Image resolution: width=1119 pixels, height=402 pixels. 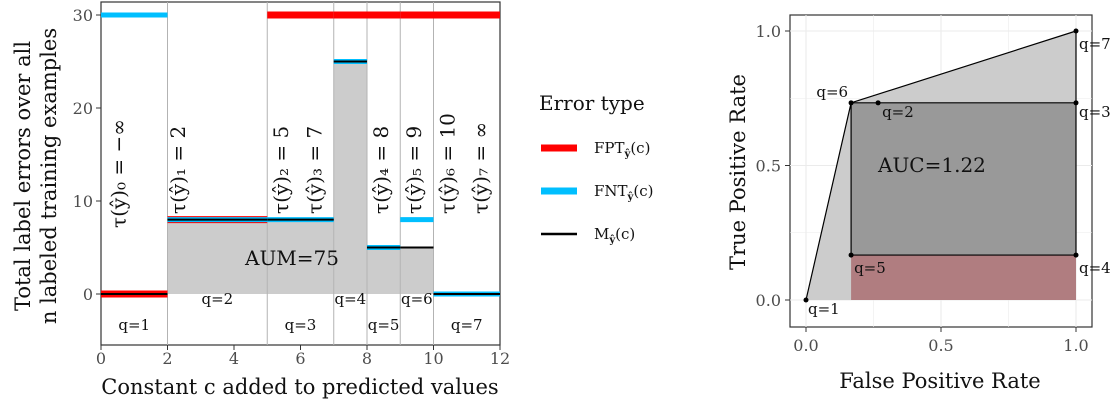 What do you see at coordinates (1095, 112) in the screenshot?
I see `roc-point-label-3: q=3` at bounding box center [1095, 112].